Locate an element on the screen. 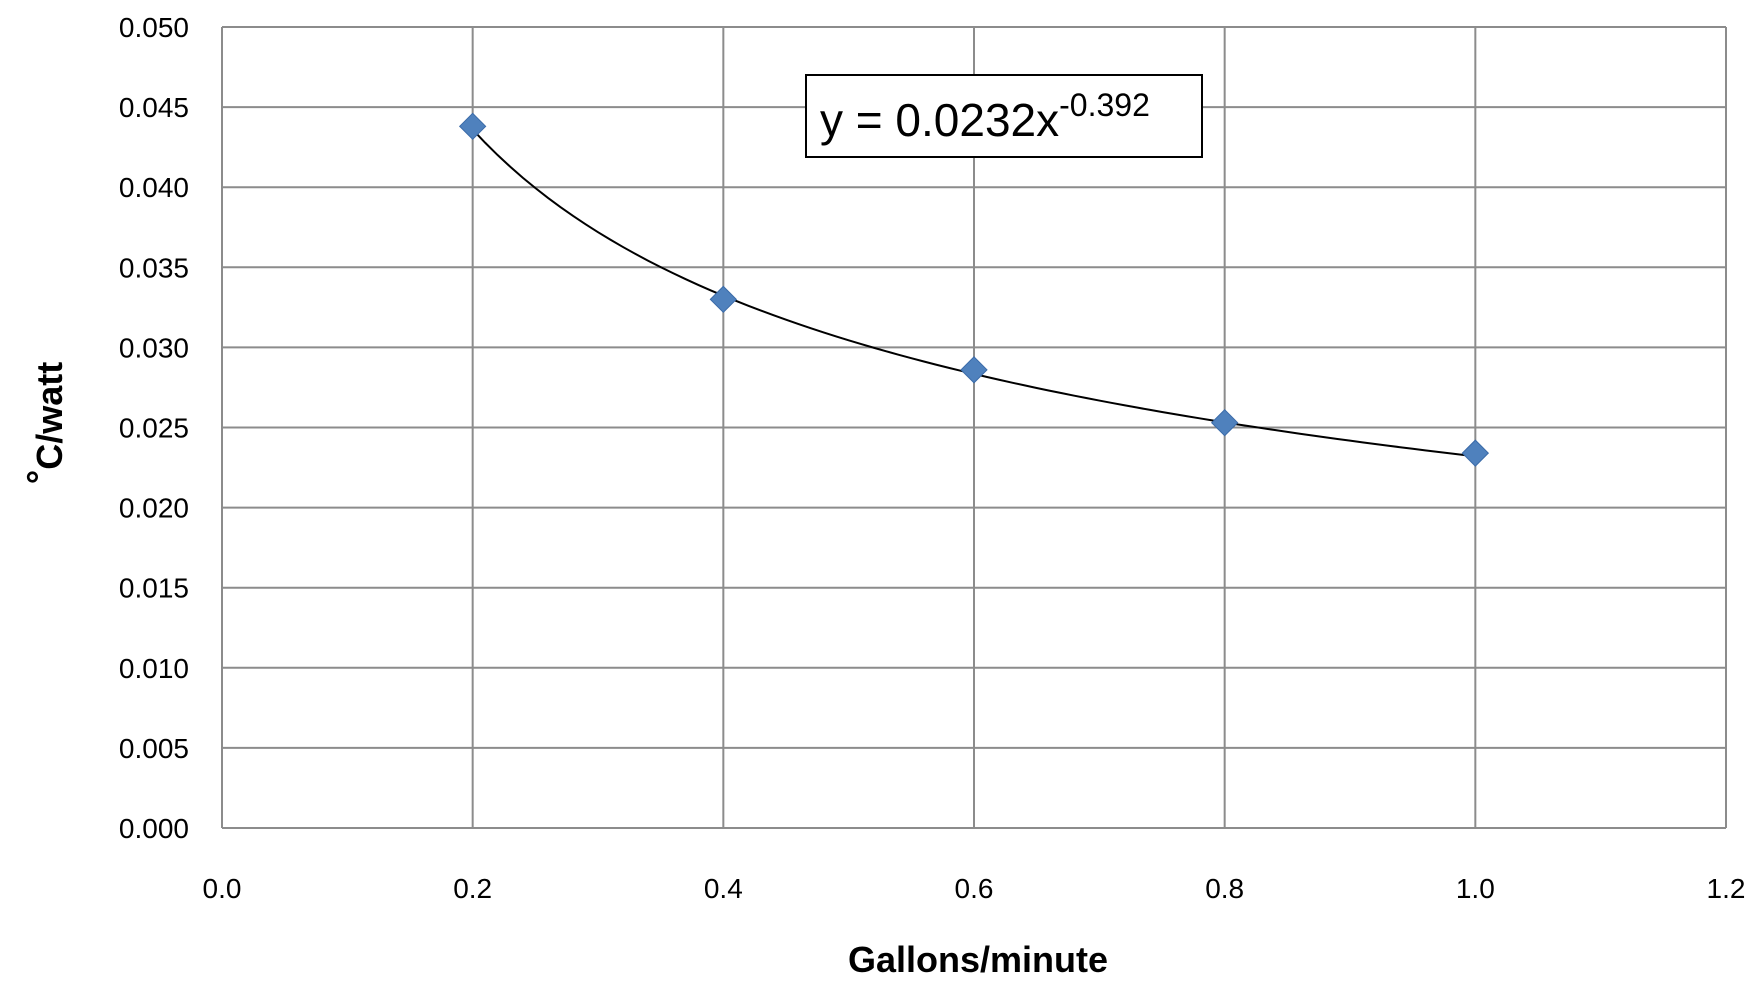 The width and height of the screenshot is (1756, 983). x-tick-label: 0.2 is located at coordinates (472, 888).